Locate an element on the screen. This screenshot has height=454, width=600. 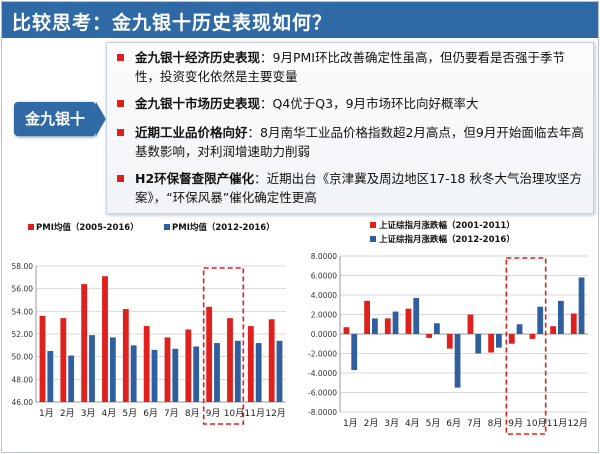
title-bar: 比较思考：金九银十历史表现如何？ is located at coordinates (300, 20).